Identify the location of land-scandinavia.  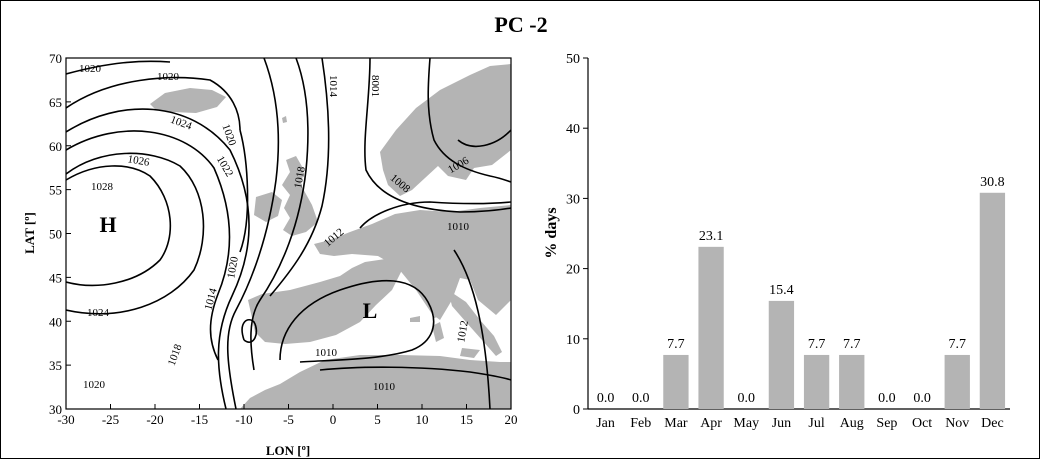
(445, 130).